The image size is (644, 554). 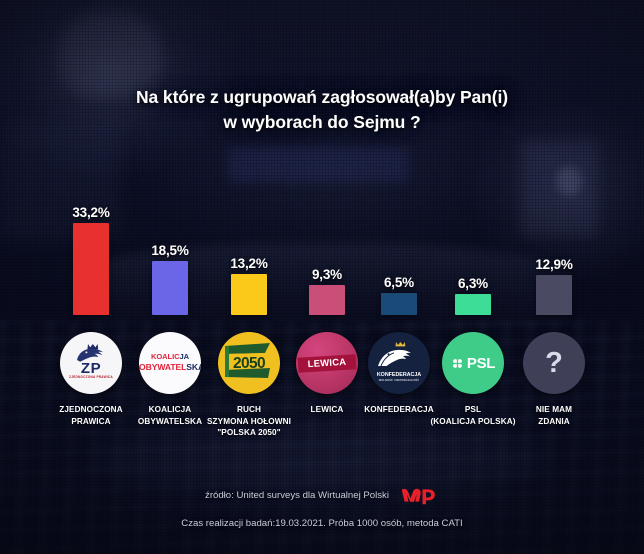 I want to click on polska2050-logo: 2050, so click(x=249, y=363).